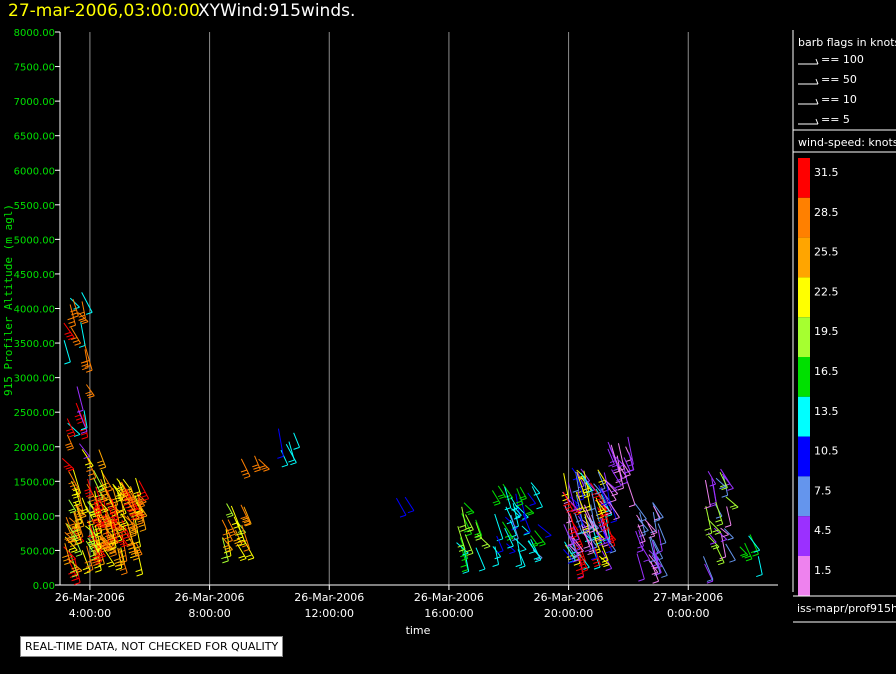  What do you see at coordinates (817, 121) in the screenshot?
I see `barb-sample-flag` at bounding box center [817, 121].